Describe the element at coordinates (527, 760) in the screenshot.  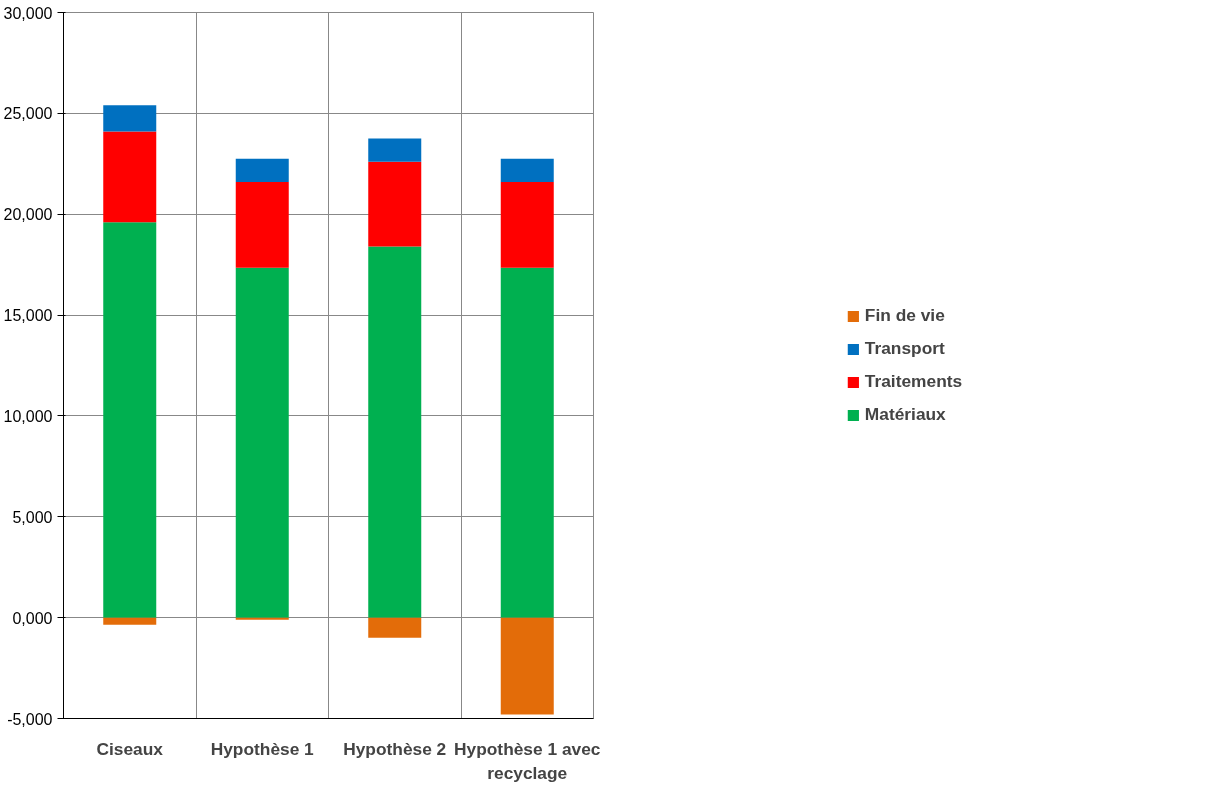
I see `x-tick-label: Hypothèse 1 avec recyclage` at that location.